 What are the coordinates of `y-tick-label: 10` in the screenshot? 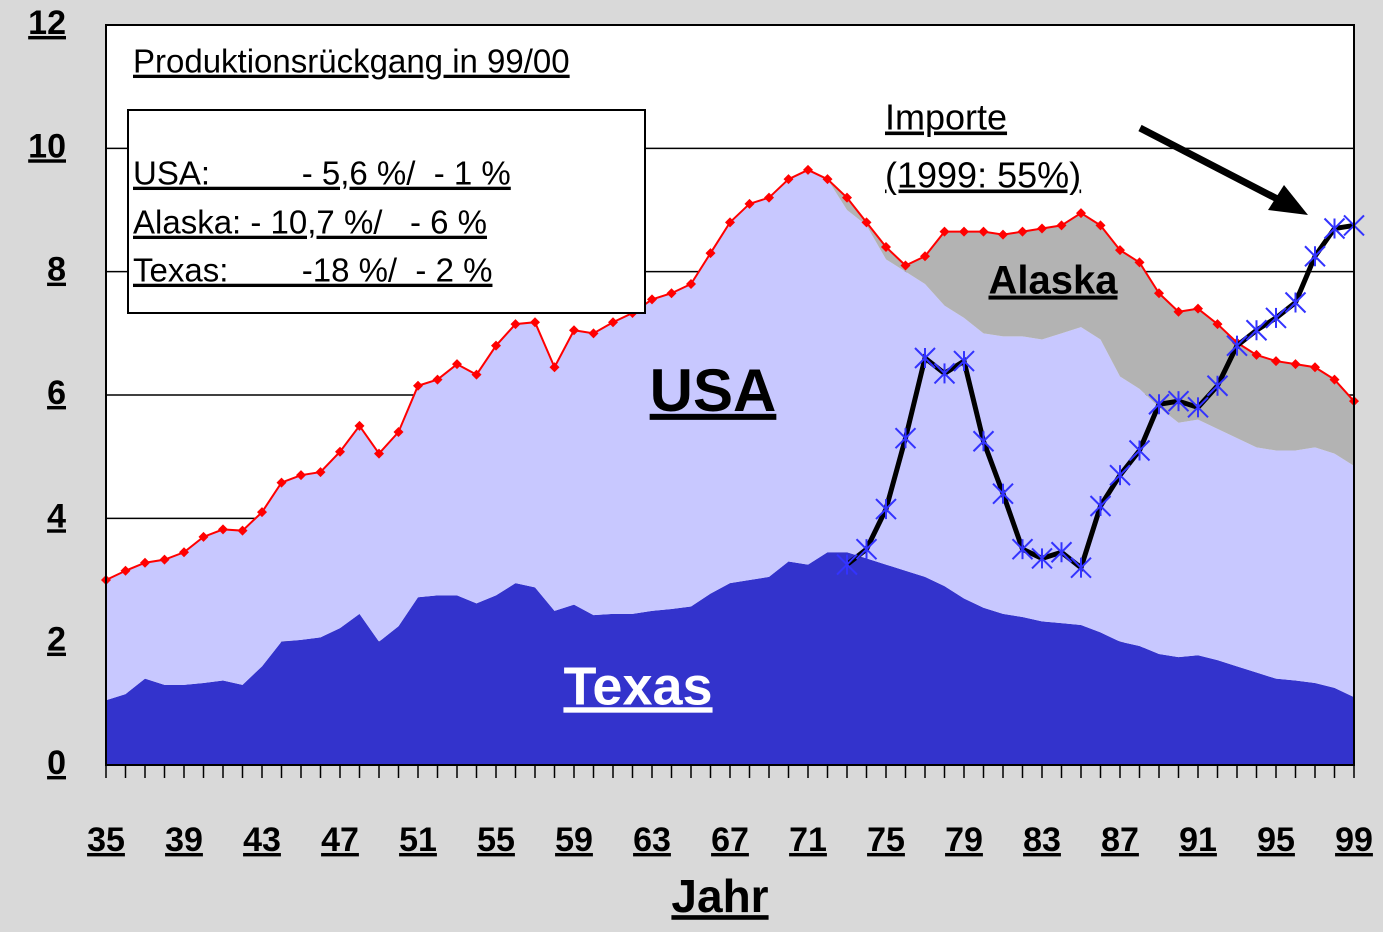 It's located at (47, 146).